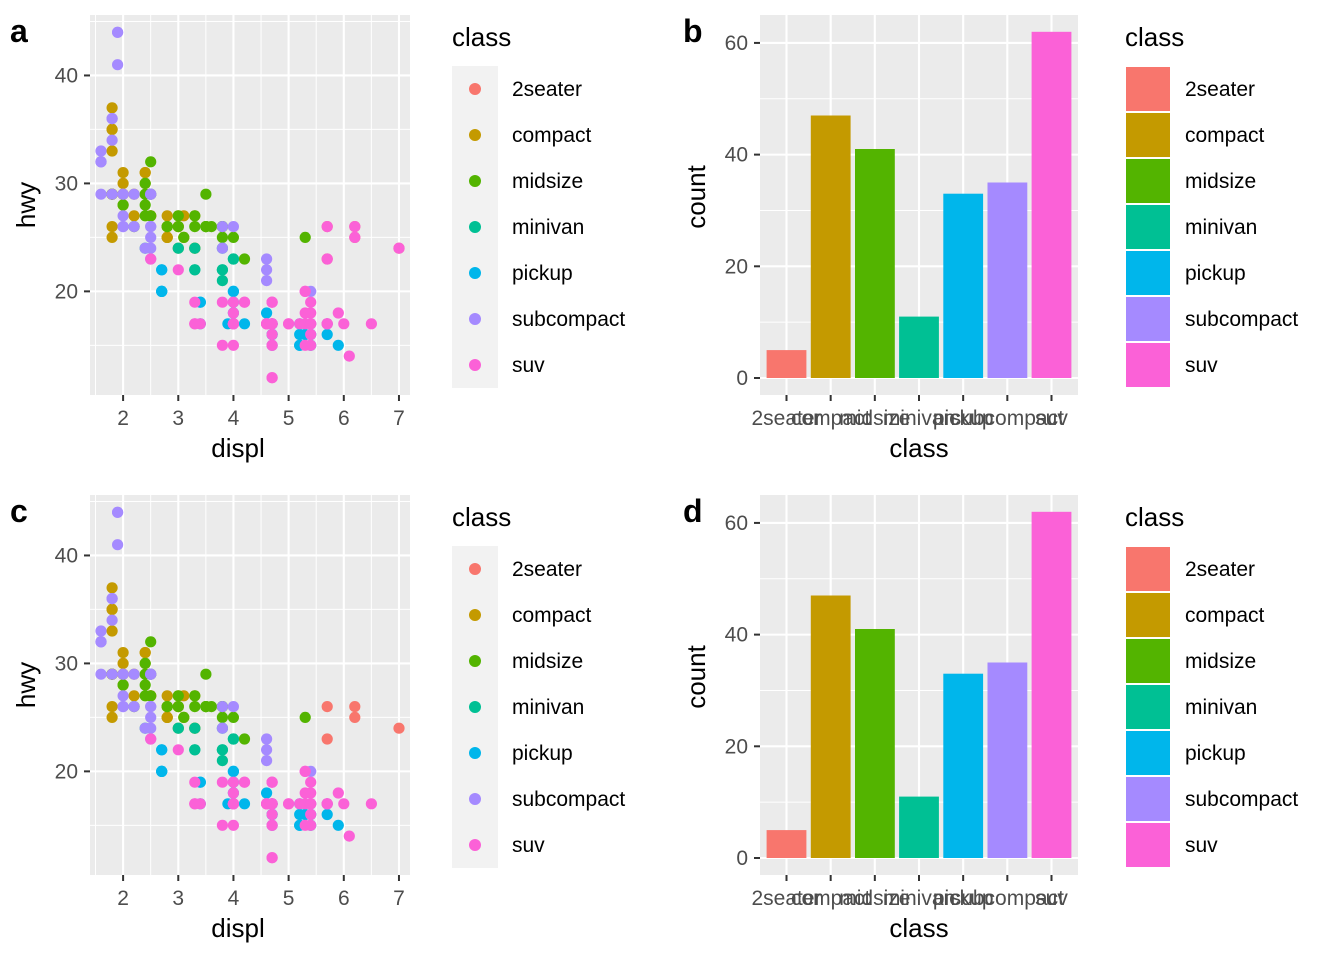 This screenshot has width=1344, height=960. I want to click on y-tick-label: 30, so click(66, 663).